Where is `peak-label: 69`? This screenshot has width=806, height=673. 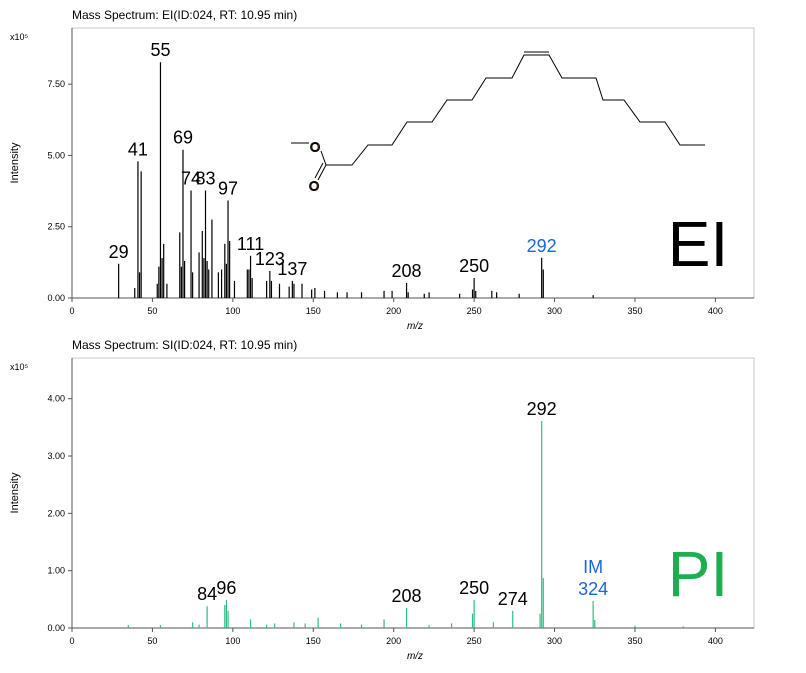 peak-label: 69 is located at coordinates (183, 138).